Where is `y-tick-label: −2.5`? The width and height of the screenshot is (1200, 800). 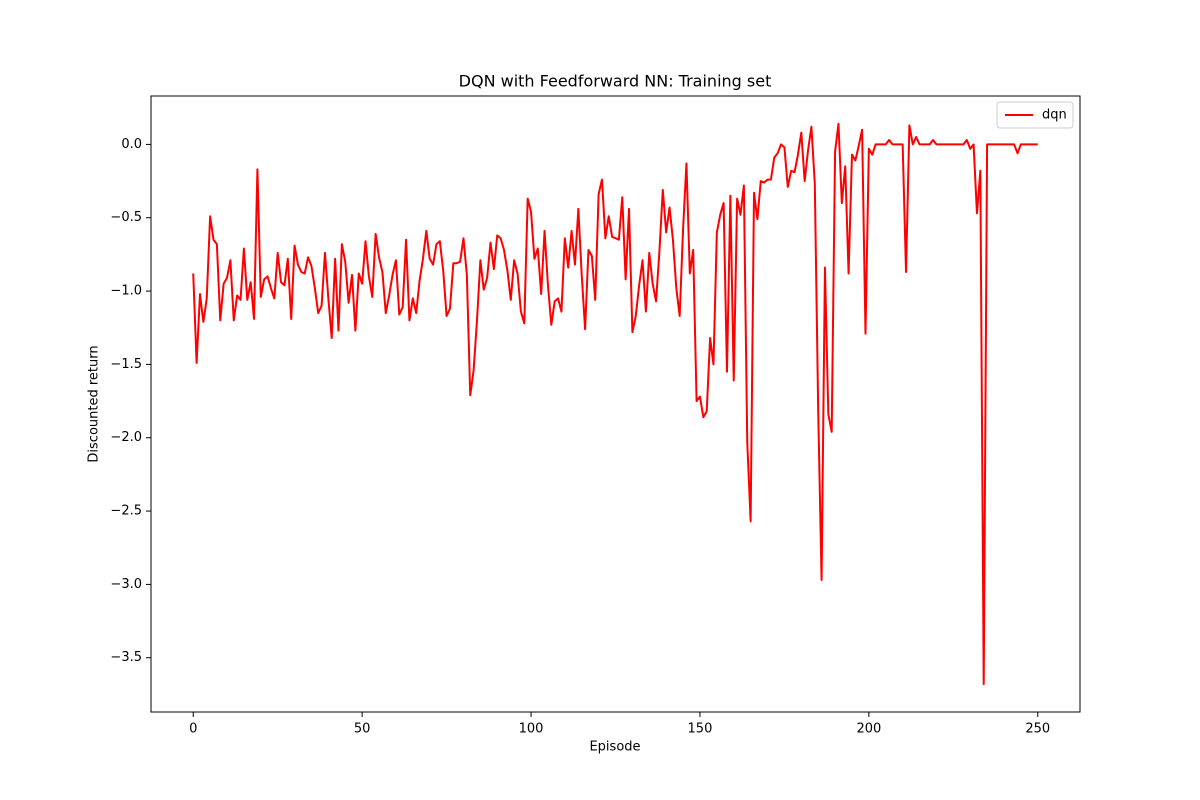 y-tick-label: −2.5 is located at coordinates (126, 511).